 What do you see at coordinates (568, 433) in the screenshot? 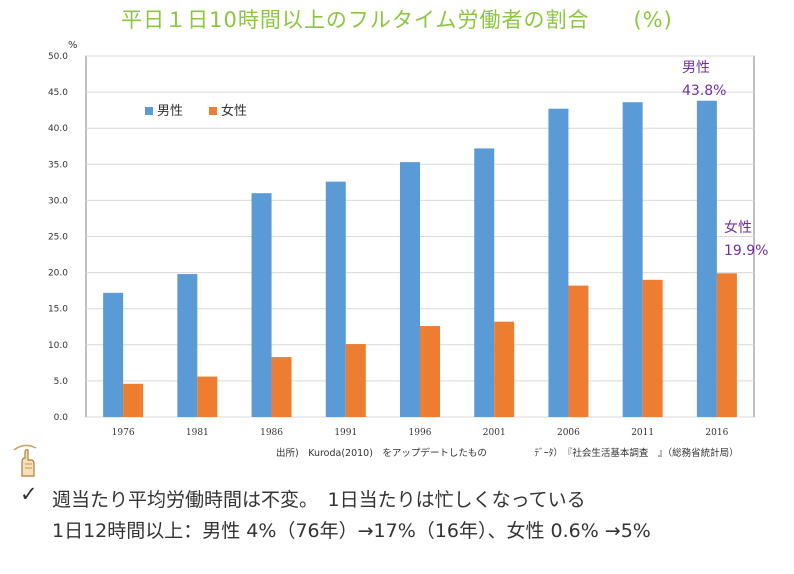
I see `x-tick-label: 2006` at bounding box center [568, 433].